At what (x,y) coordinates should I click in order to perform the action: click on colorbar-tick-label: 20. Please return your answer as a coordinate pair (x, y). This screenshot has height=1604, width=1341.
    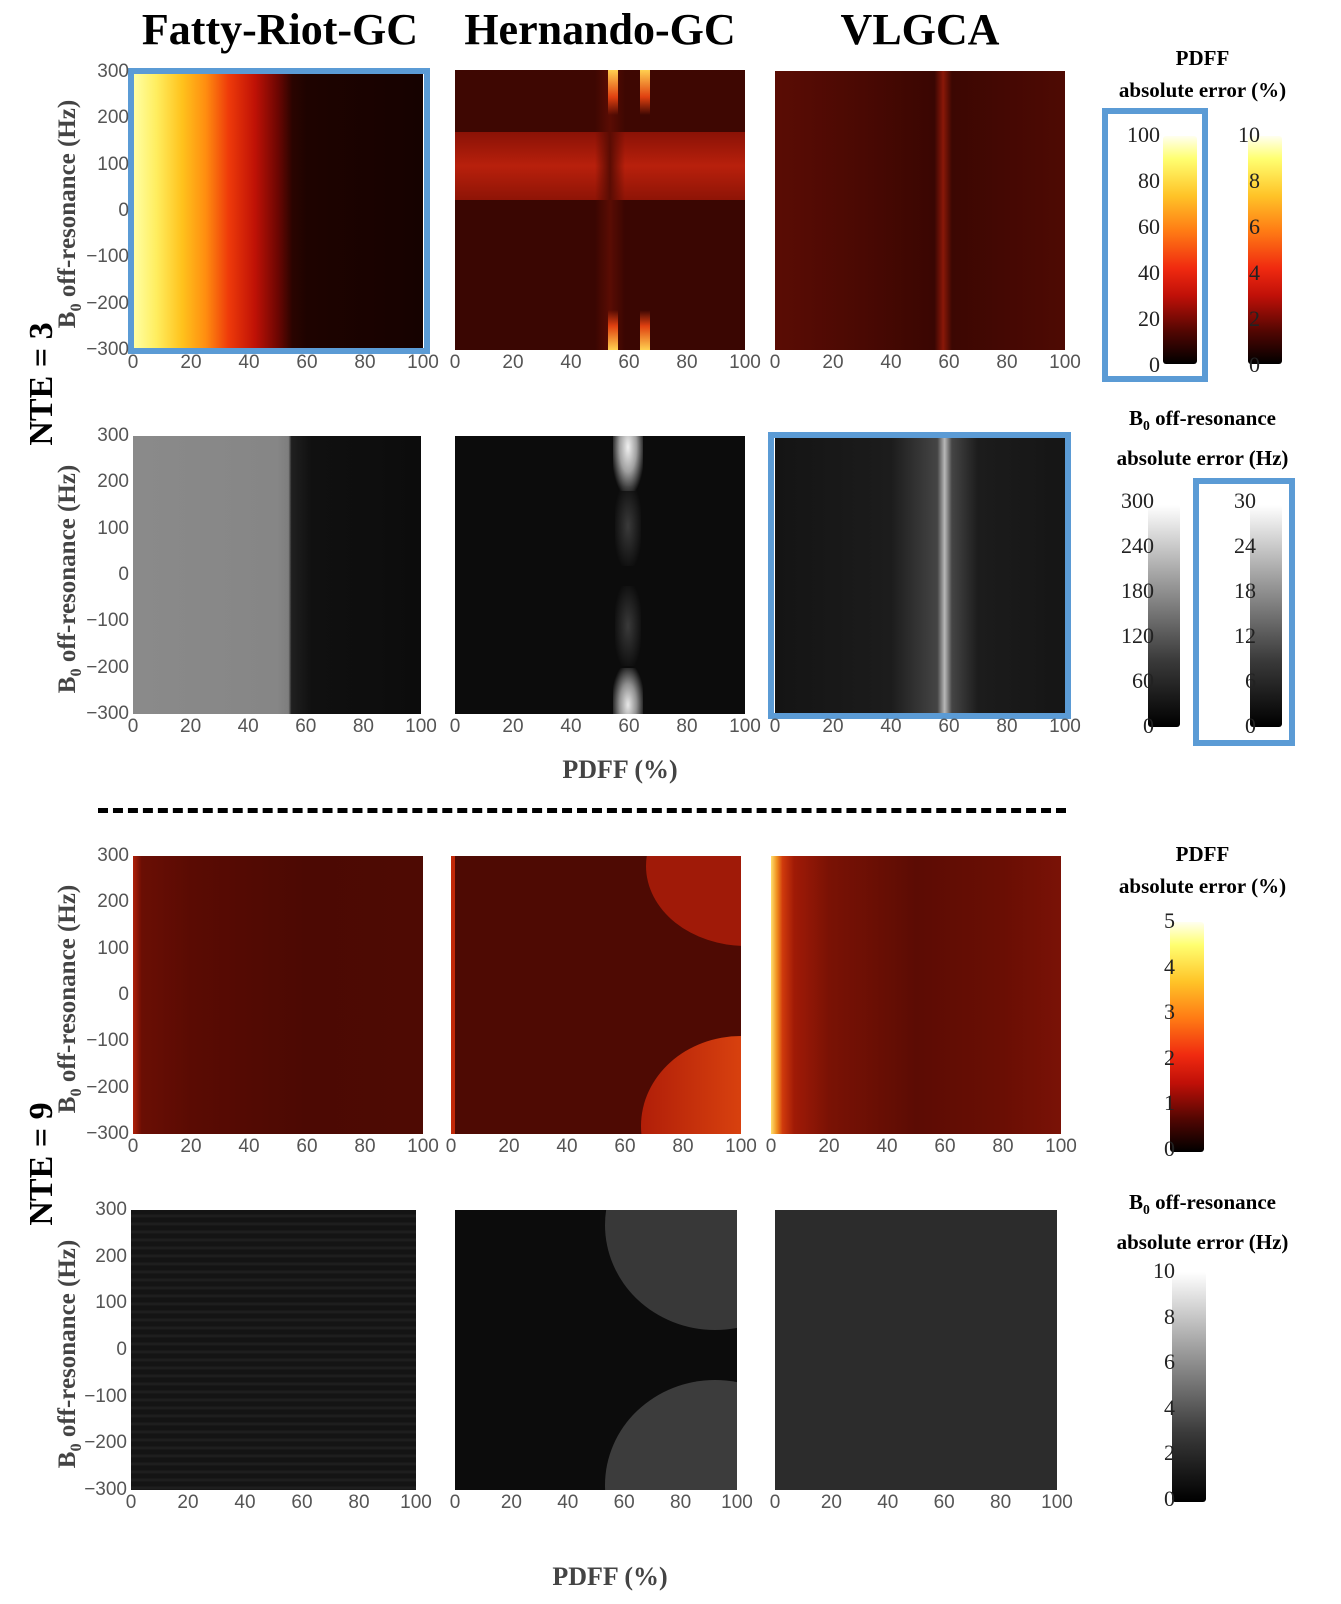
    Looking at the image, I should click on (1149, 318).